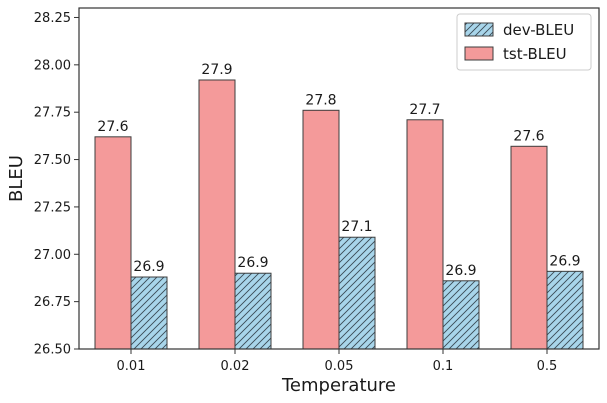 This screenshot has height=403, width=607. Describe the element at coordinates (321, 229) in the screenshot. I see `bar-tst-bleu-0.05` at that location.